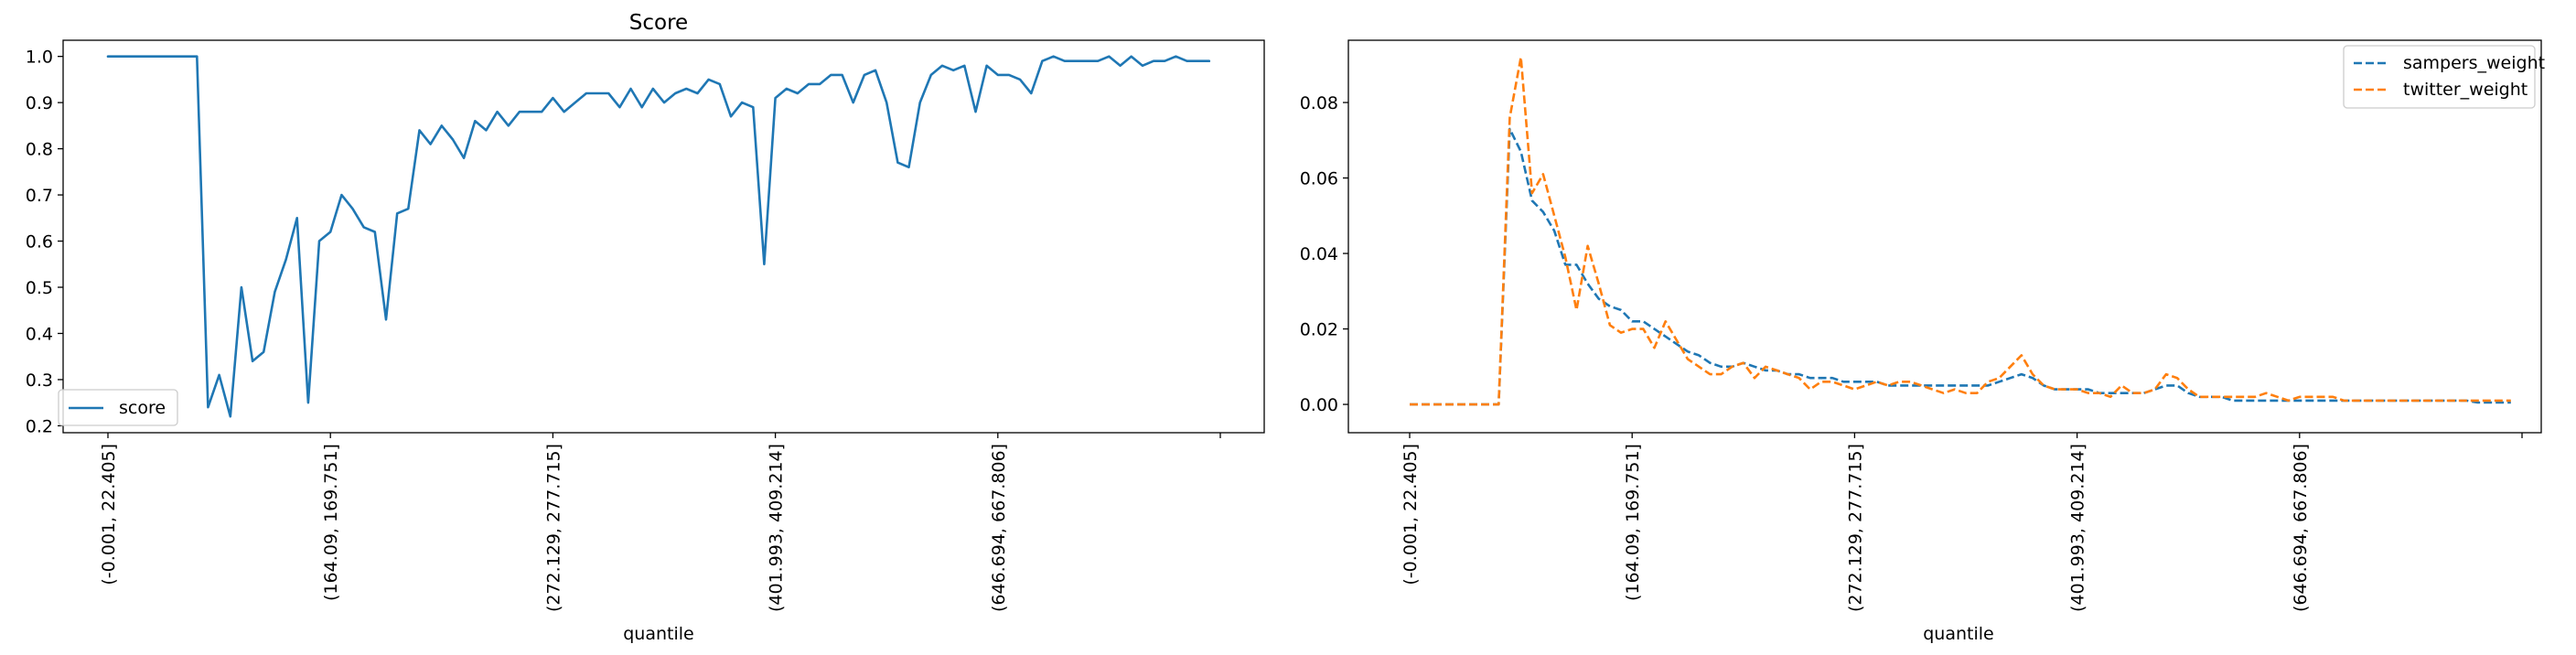  Describe the element at coordinates (2466, 90) in the screenshot. I see `legend-label-twitter-weight: twitter_weight` at that location.